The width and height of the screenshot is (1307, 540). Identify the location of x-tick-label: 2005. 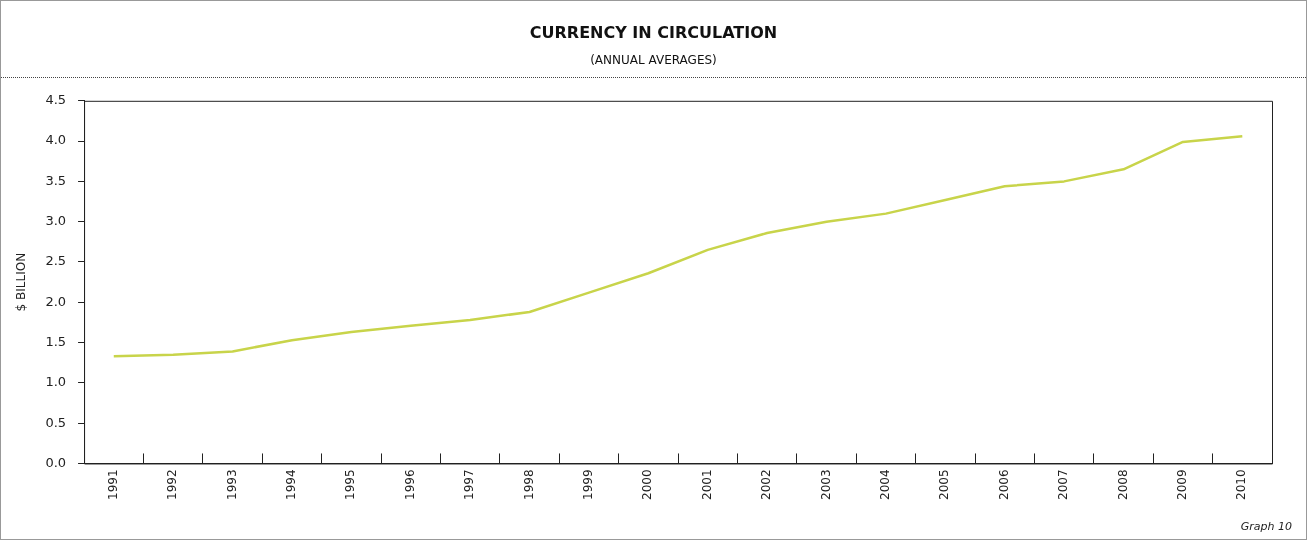
(944, 485).